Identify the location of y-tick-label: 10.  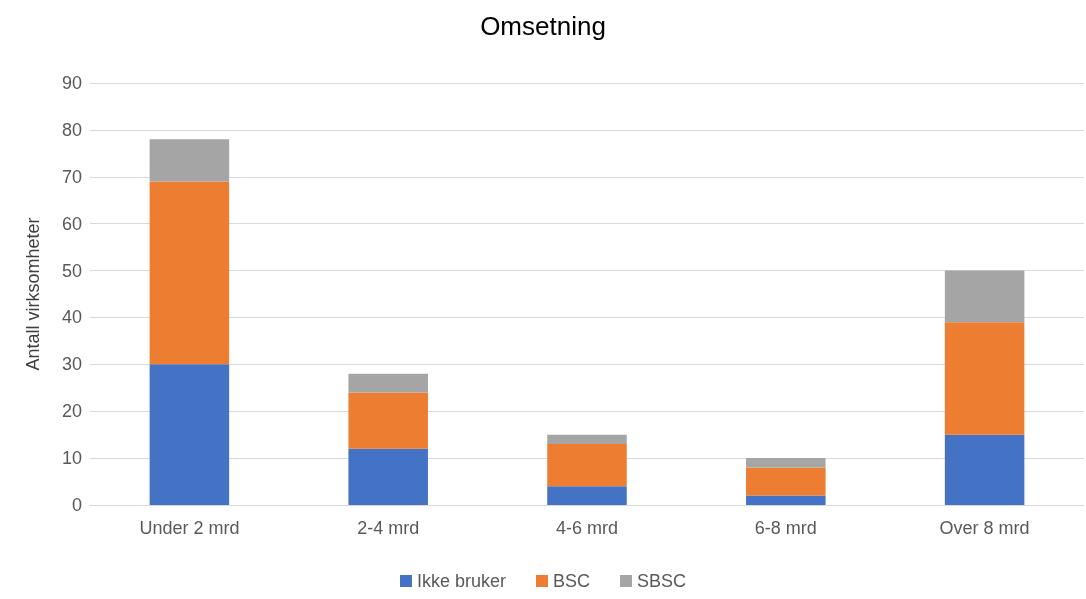
(71, 458).